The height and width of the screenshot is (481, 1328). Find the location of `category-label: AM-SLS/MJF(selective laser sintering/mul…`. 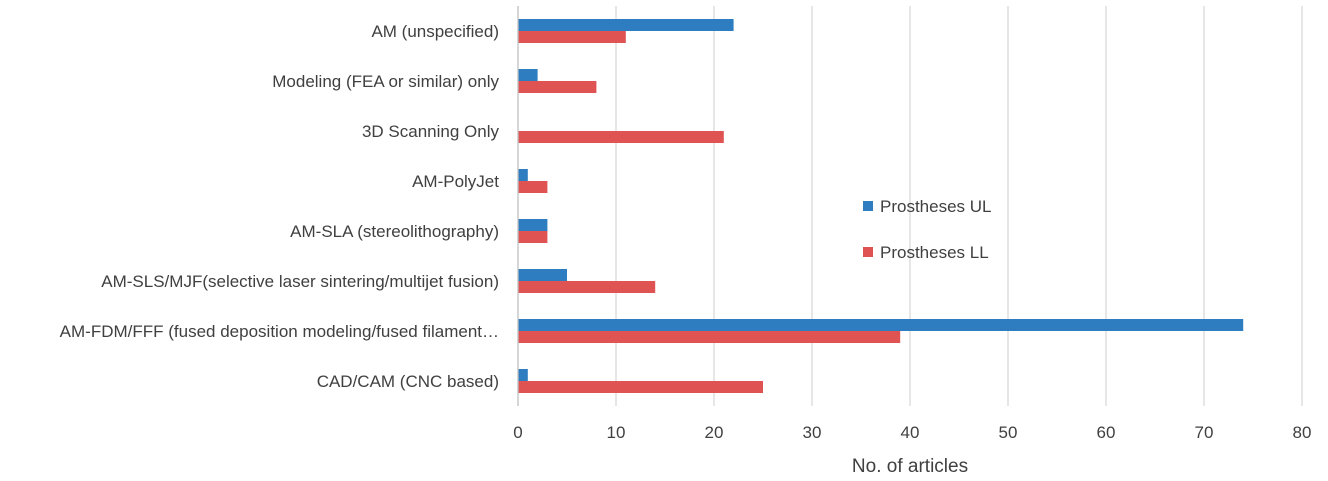

category-label: AM-SLS/MJF(selective laser sintering/mul… is located at coordinates (300, 281).